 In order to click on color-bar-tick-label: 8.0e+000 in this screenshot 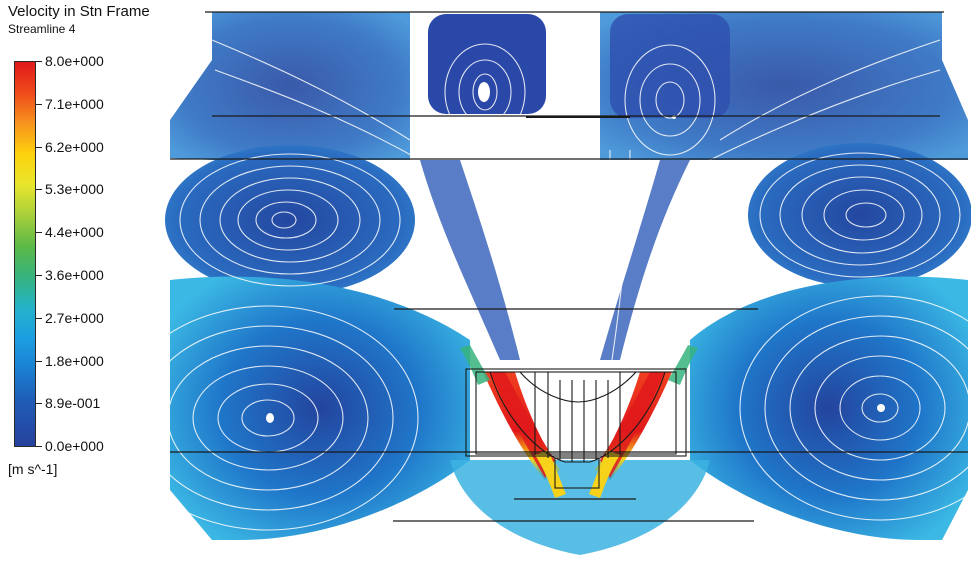, I will do `click(74, 61)`.